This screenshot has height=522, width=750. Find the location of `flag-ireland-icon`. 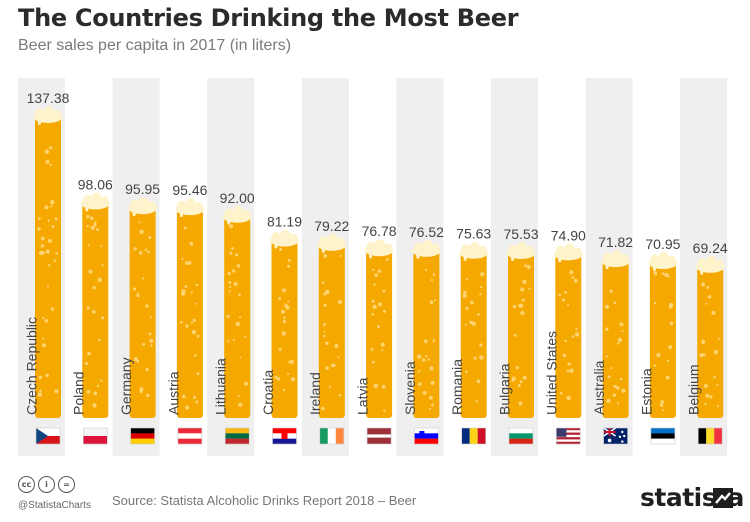

flag-ireland-icon is located at coordinates (332, 436).